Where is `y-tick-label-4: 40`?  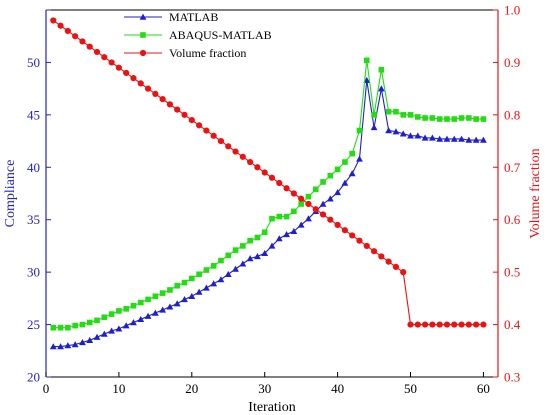 y-tick-label-4: 40 is located at coordinates (33, 167).